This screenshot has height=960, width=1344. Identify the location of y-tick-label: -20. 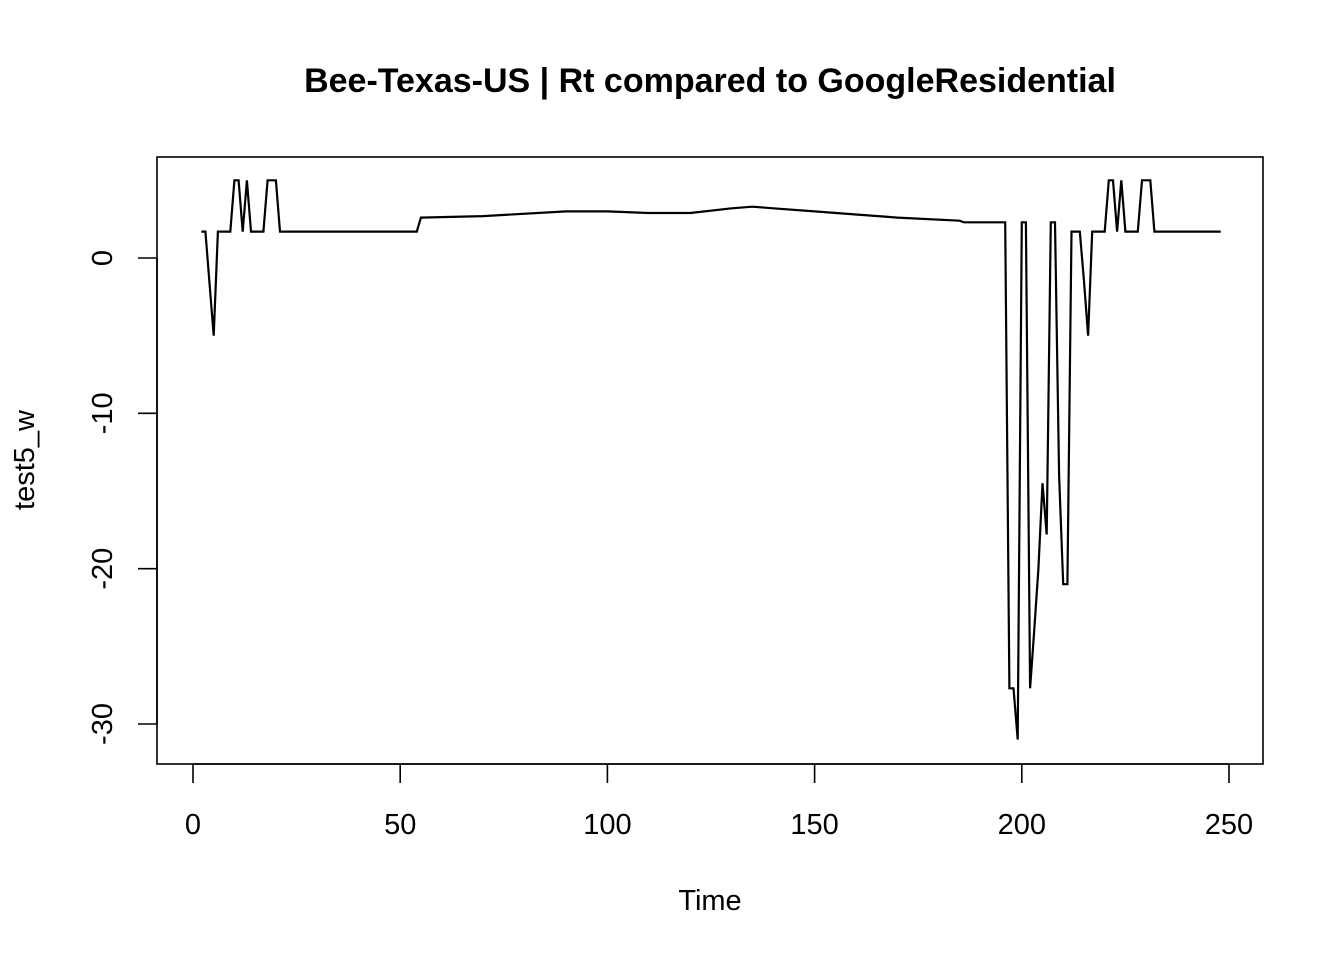
(103, 569).